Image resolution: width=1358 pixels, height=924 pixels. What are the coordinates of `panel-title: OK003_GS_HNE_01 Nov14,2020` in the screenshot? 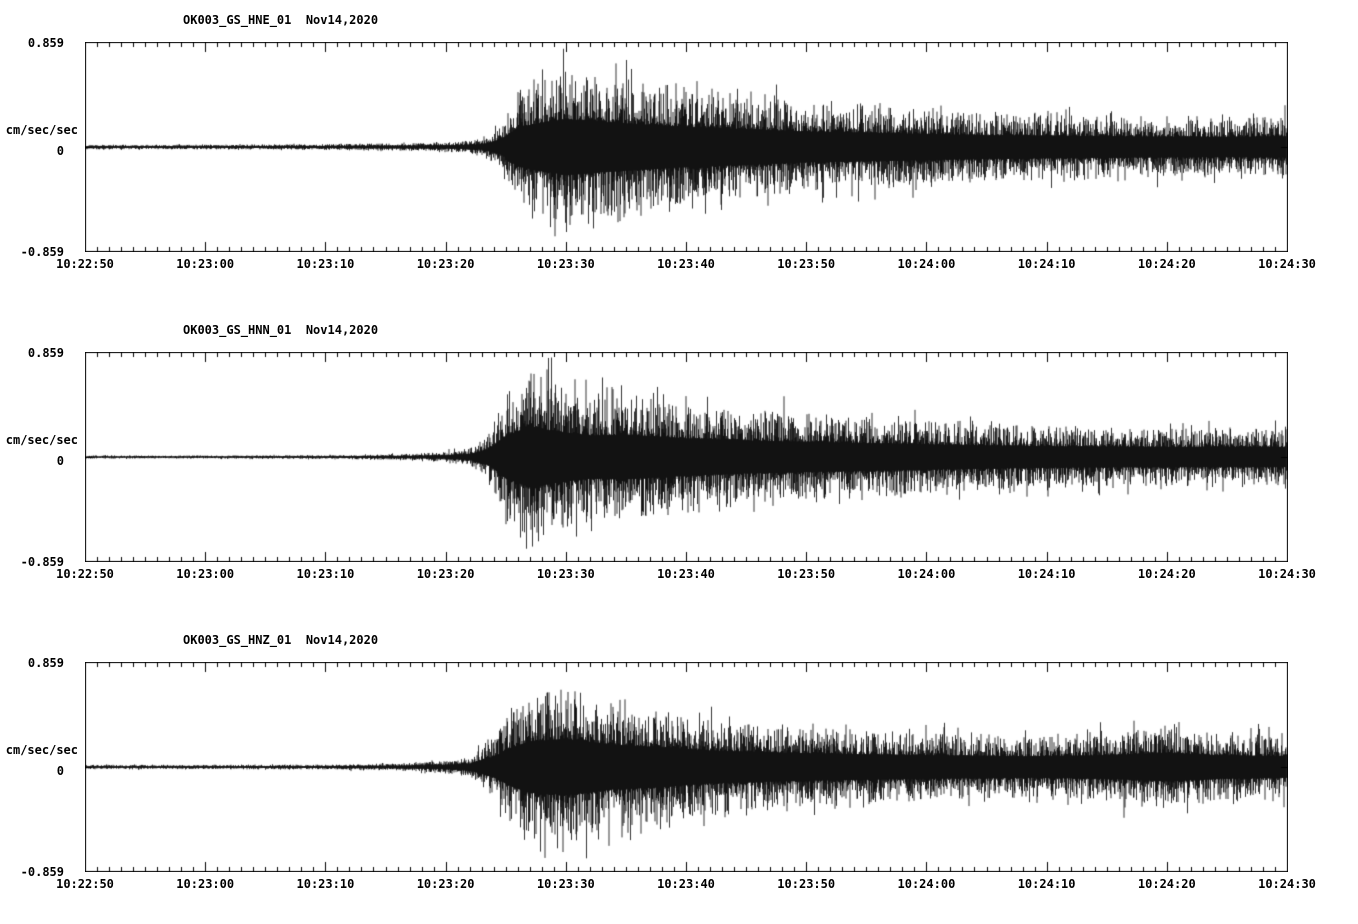 It's located at (281, 20).